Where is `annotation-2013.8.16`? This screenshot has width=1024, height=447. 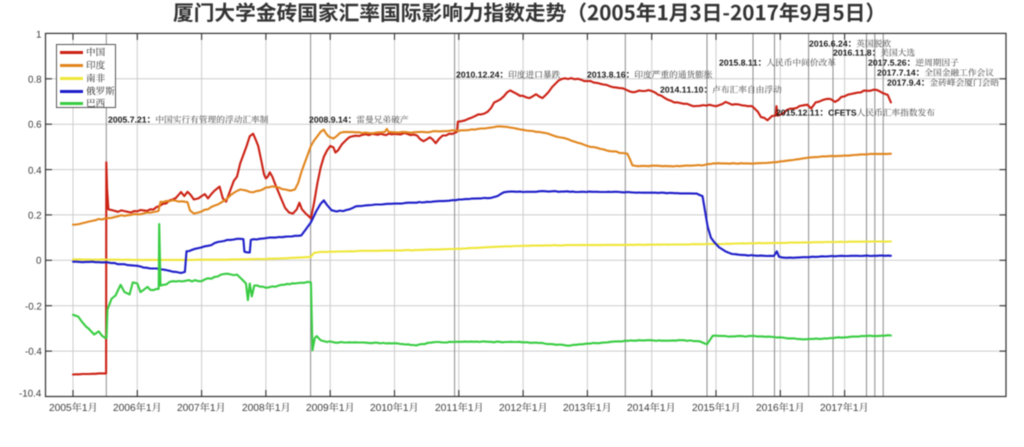
annotation-2013.8.16 is located at coordinates (650, 75).